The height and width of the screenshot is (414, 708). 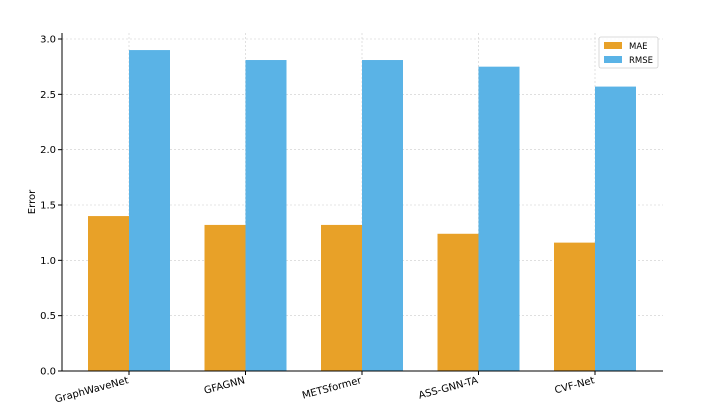 What do you see at coordinates (48, 372) in the screenshot?
I see `y-tick-label: 0.0` at bounding box center [48, 372].